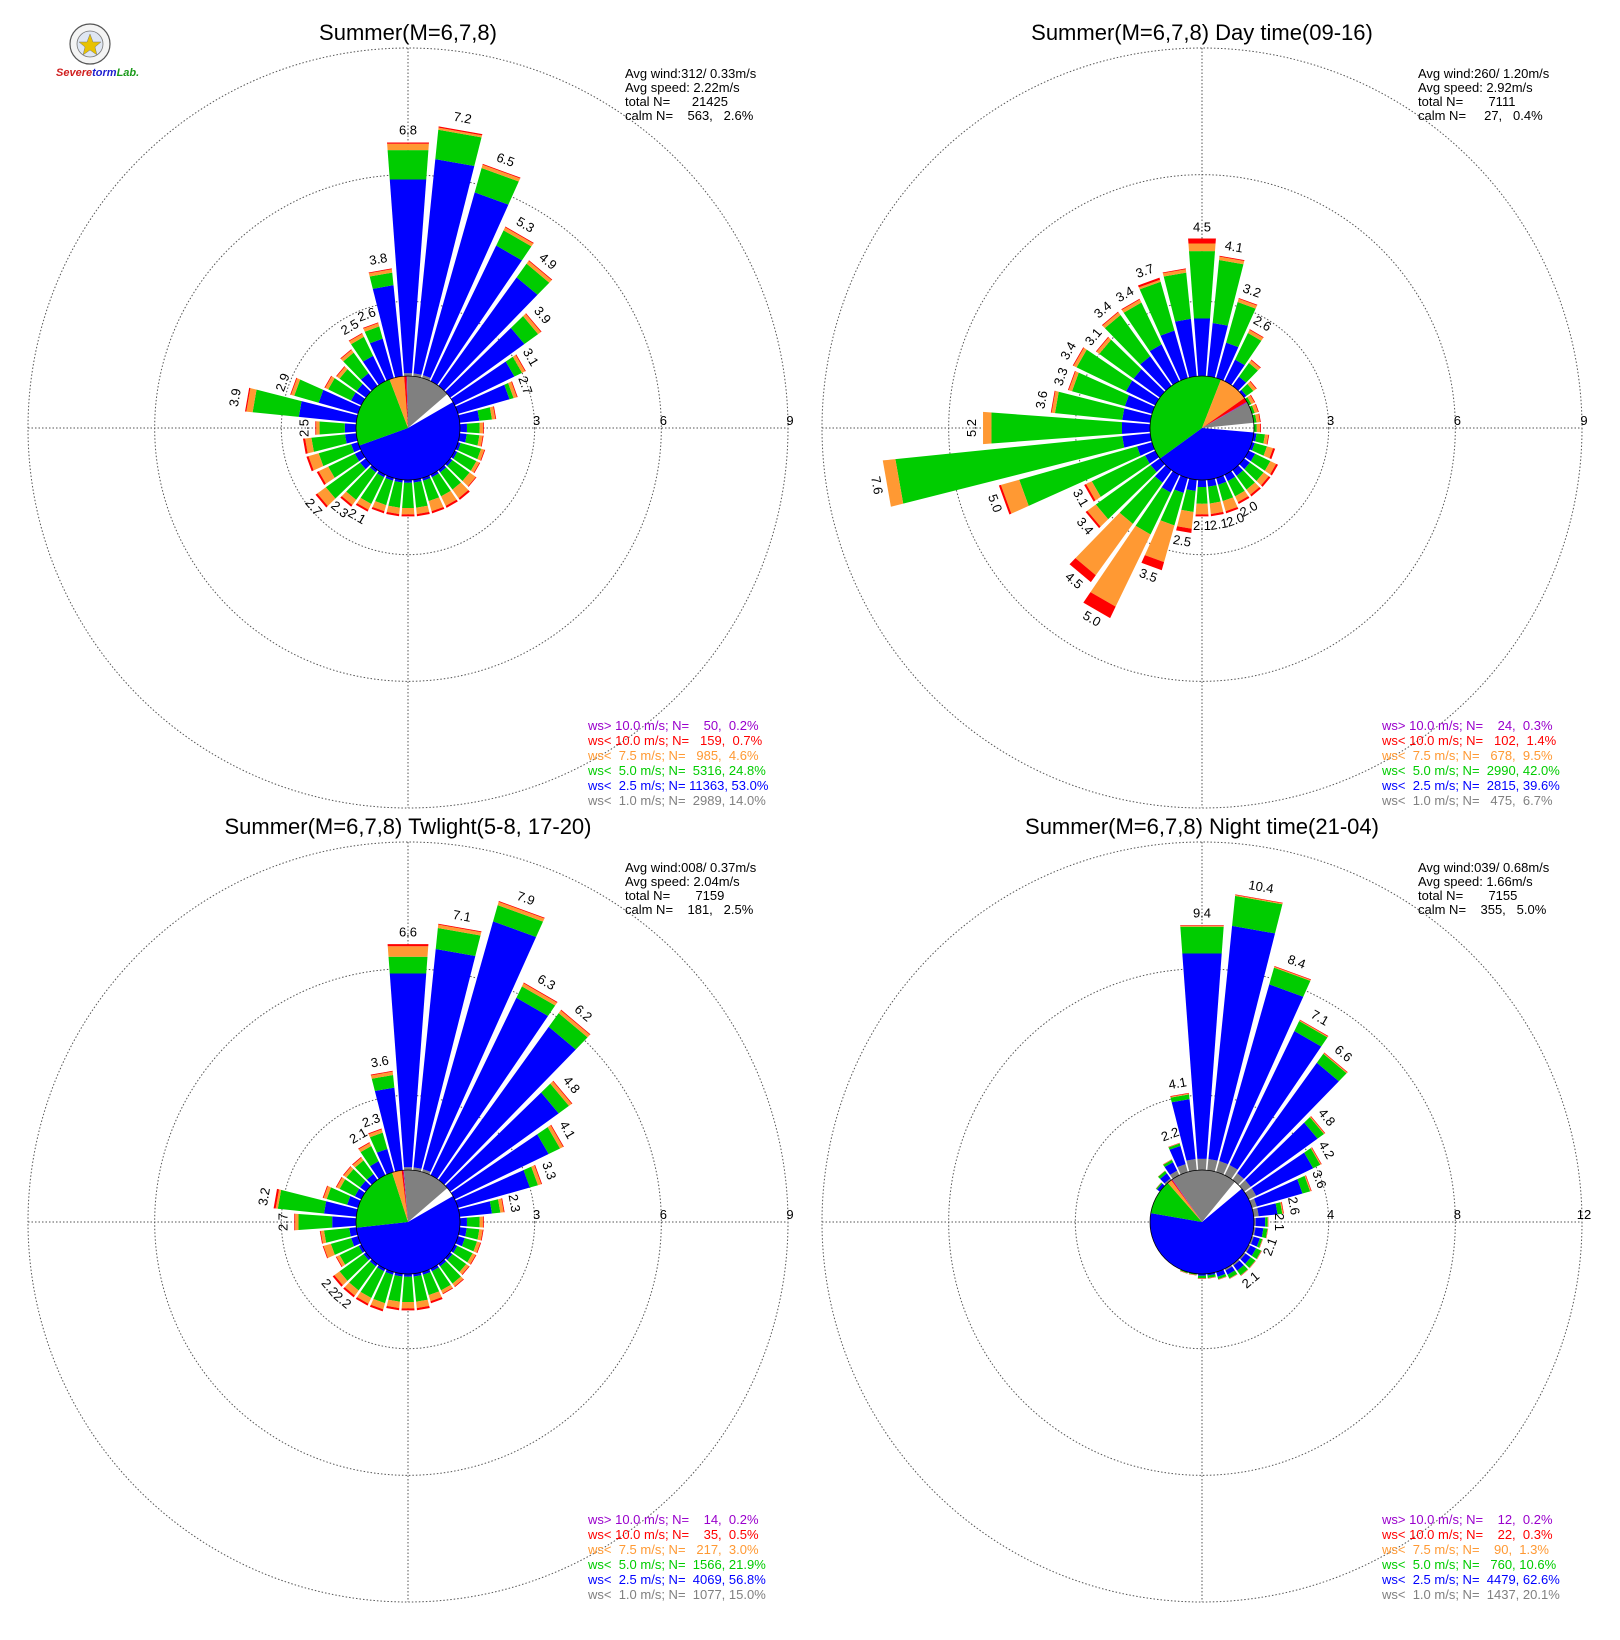  Describe the element at coordinates (549, 1170) in the screenshot. I see `bar-value-label: 3.3` at that location.